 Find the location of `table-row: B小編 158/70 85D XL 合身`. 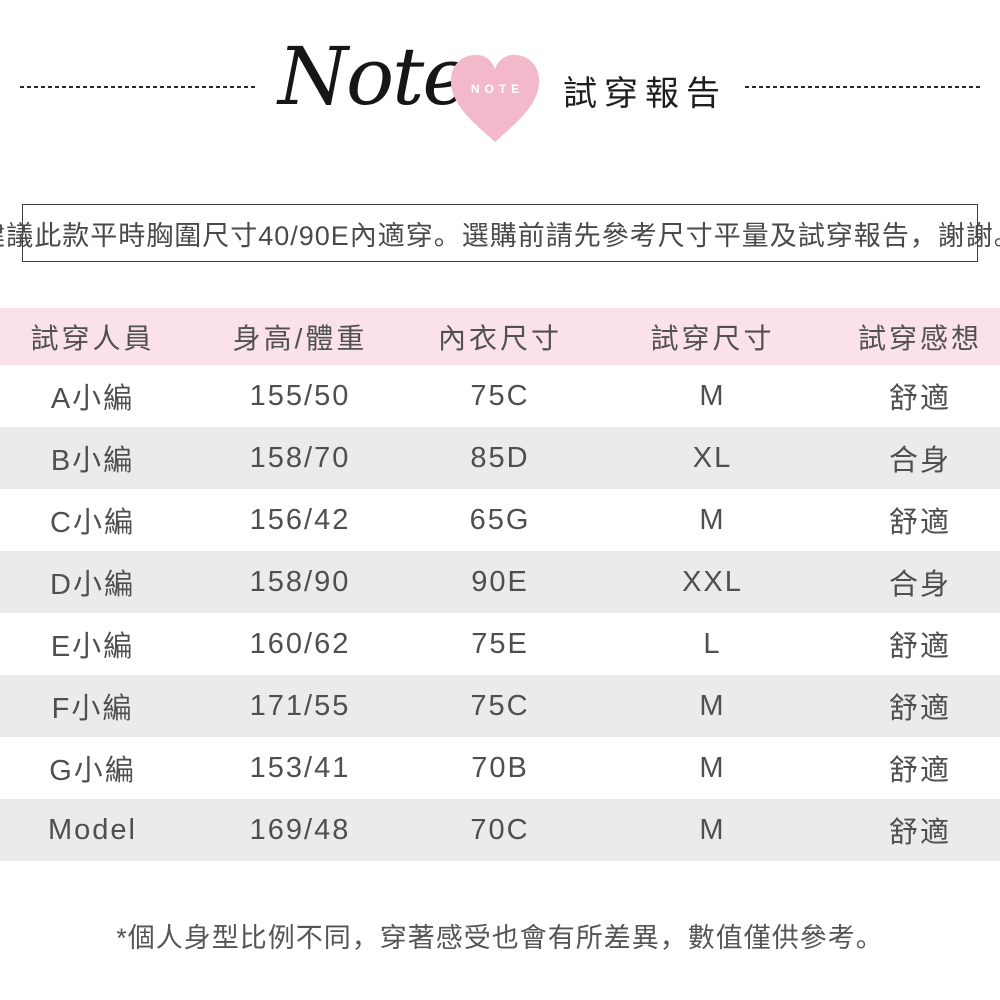

table-row: B小編 158/70 85D XL 合身 is located at coordinates (500, 458).